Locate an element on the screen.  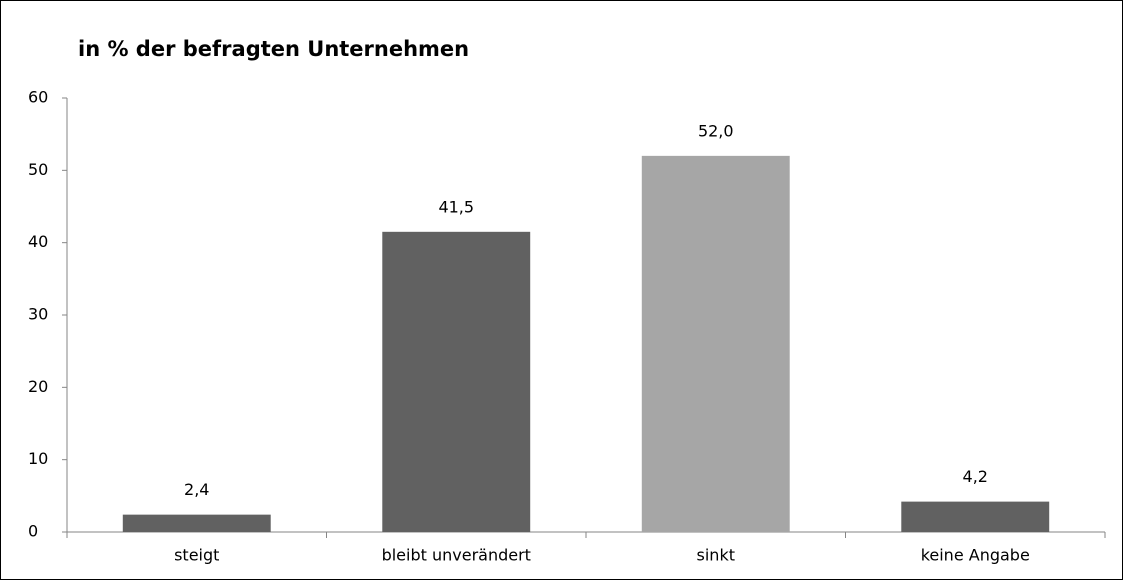
y-tick-label: 50 is located at coordinates (38, 169).